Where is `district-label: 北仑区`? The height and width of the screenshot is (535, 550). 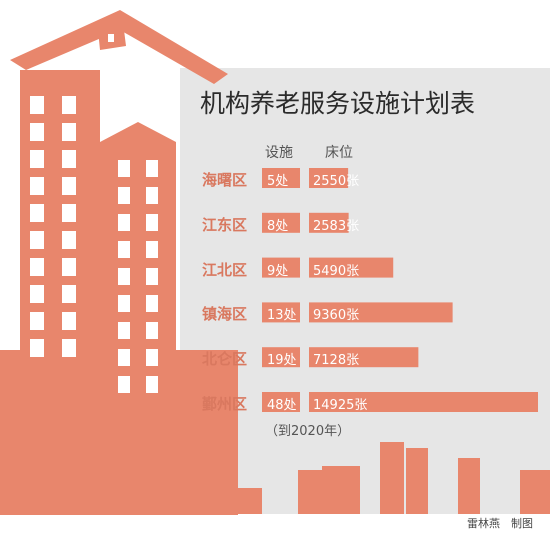 district-label: 北仑区 is located at coordinates (225, 359).